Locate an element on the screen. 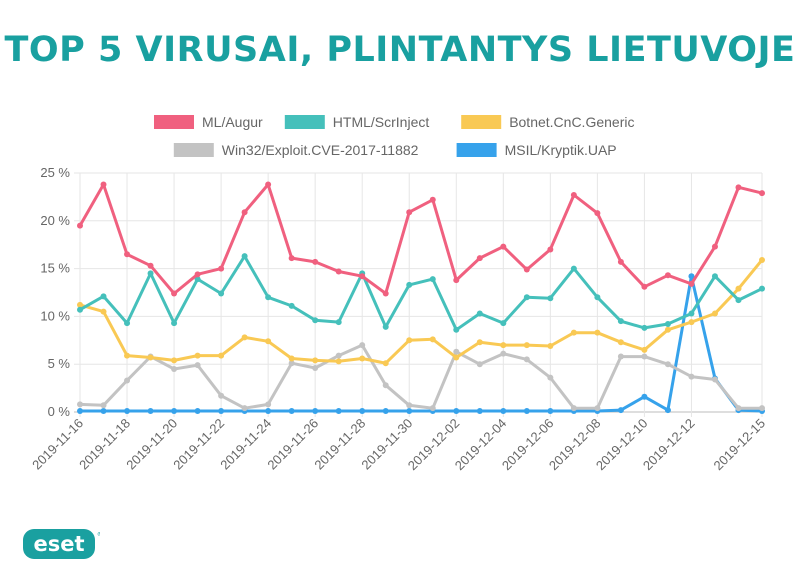  legend-item: ML/Augur is located at coordinates (208, 122).